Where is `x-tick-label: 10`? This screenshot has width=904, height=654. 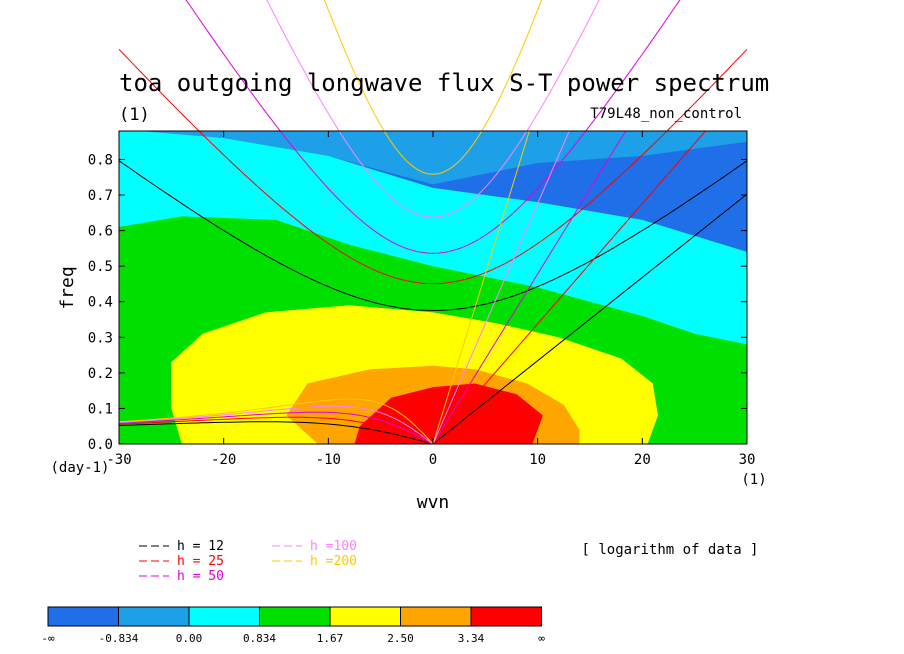
x-tick-label: 10 is located at coordinates (537, 460).